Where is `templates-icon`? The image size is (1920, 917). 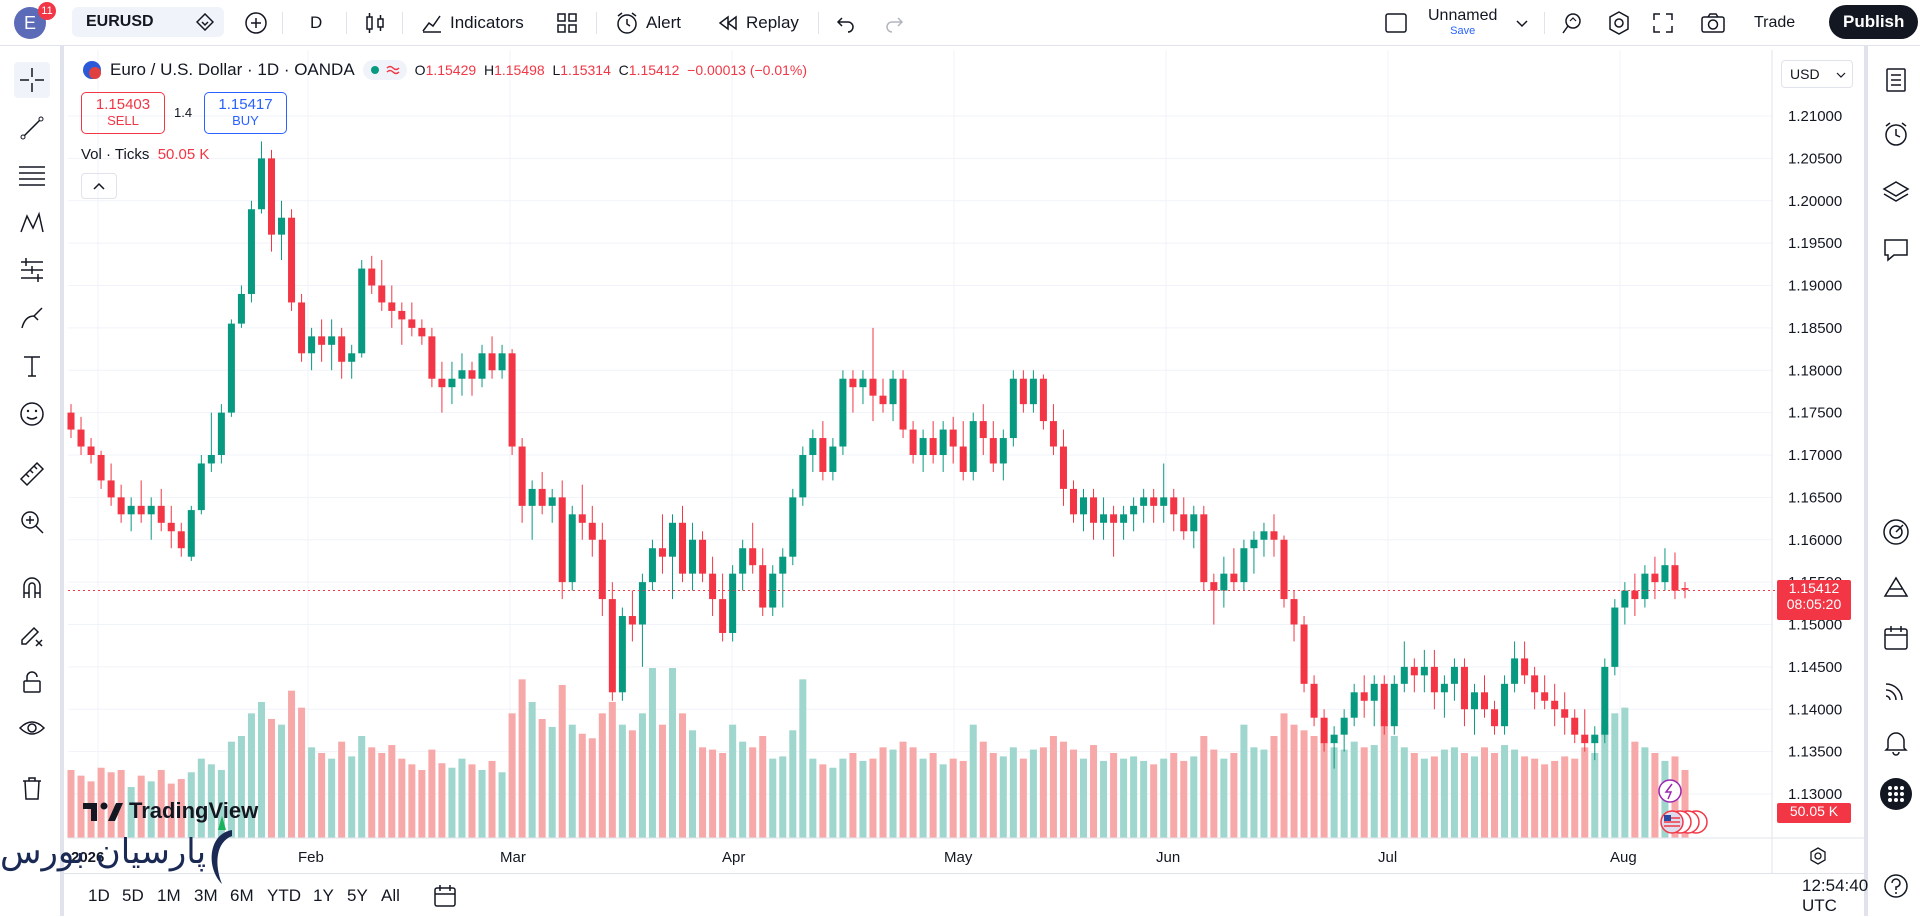
templates-icon is located at coordinates (567, 23).